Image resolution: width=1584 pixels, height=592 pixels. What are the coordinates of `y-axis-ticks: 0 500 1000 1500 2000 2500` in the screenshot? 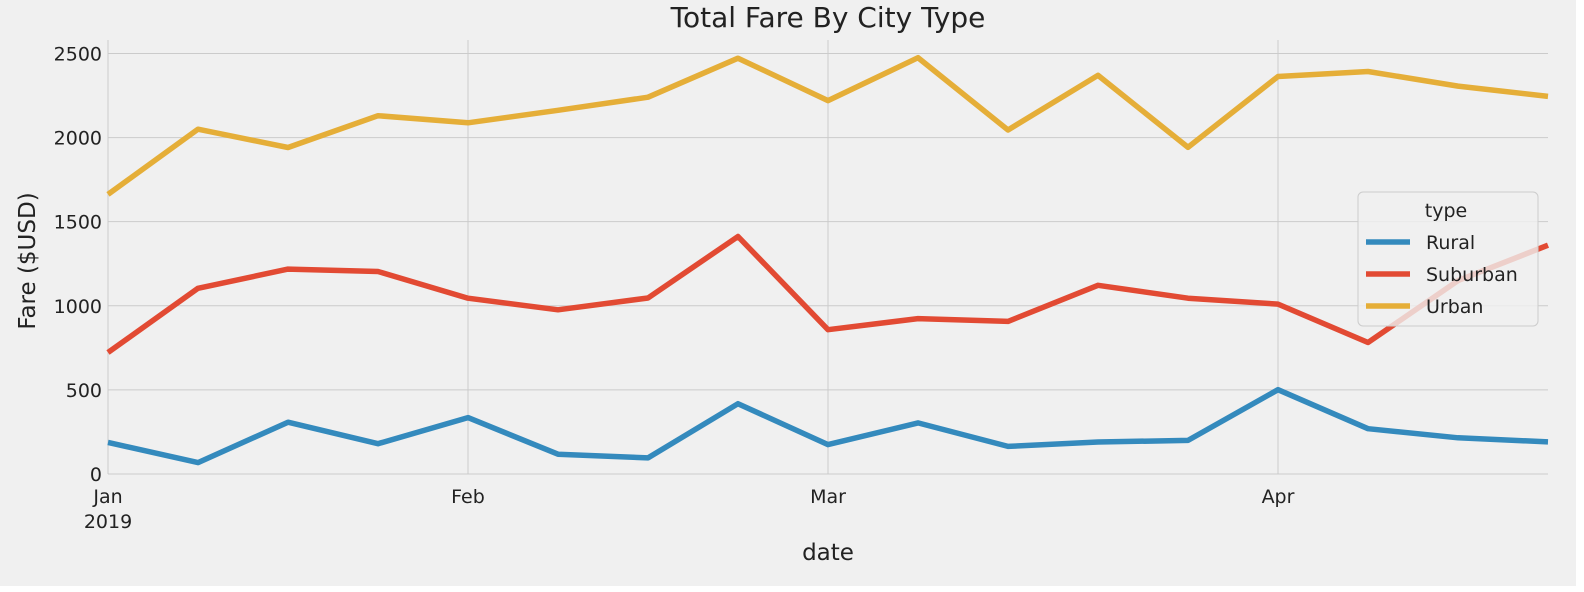 It's located at (78, 264).